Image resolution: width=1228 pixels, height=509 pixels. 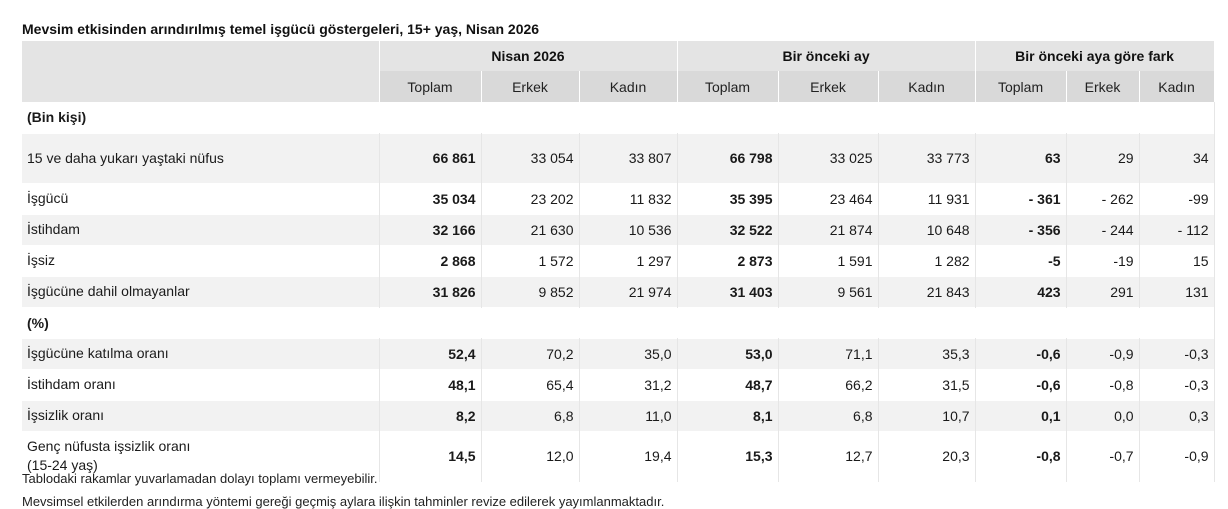 What do you see at coordinates (927, 456) in the screenshot?
I see `table-cell: 20,3` at bounding box center [927, 456].